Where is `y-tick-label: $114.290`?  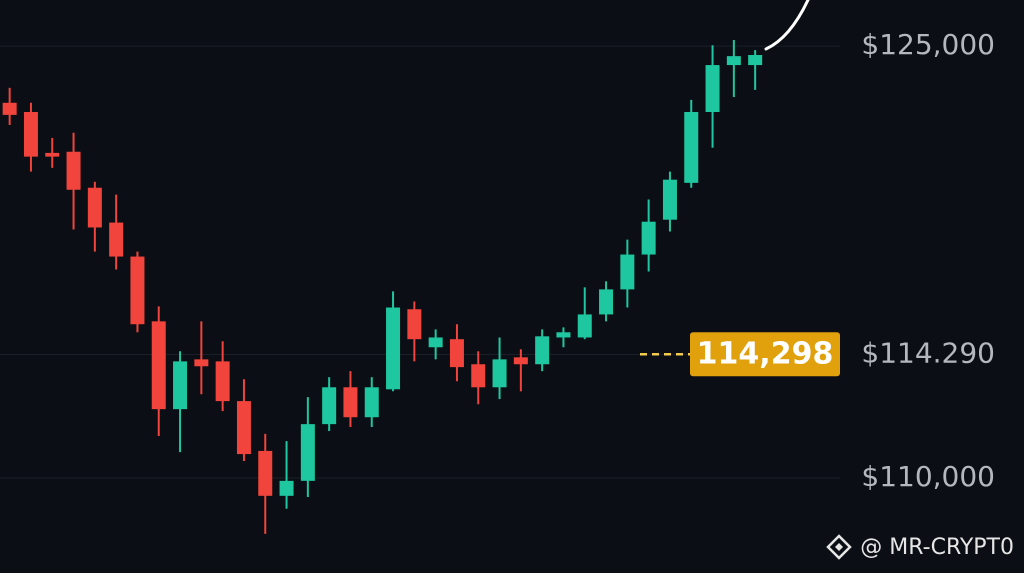 y-tick-label: $114.290 is located at coordinates (928, 352).